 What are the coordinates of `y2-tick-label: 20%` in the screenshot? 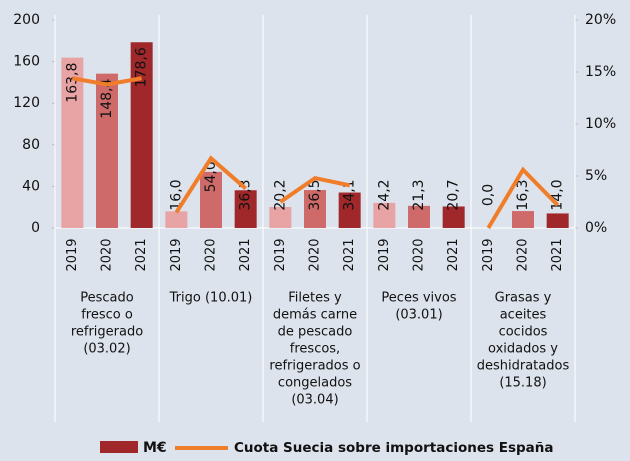 It's located at (600, 20).